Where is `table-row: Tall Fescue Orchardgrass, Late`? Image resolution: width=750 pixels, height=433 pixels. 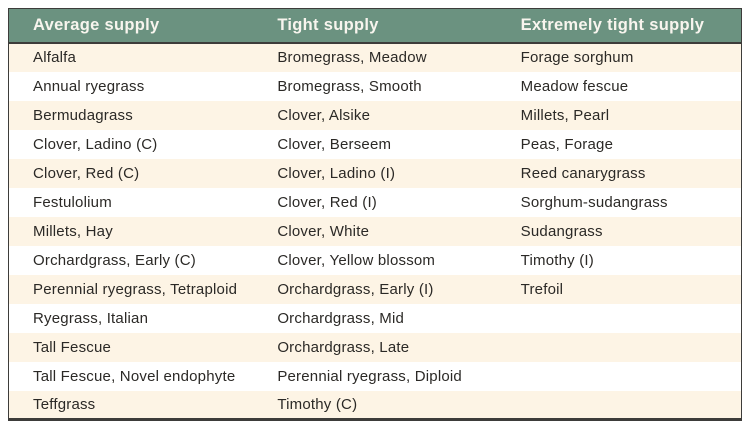 table-row: Tall Fescue Orchardgrass, Late is located at coordinates (375, 347).